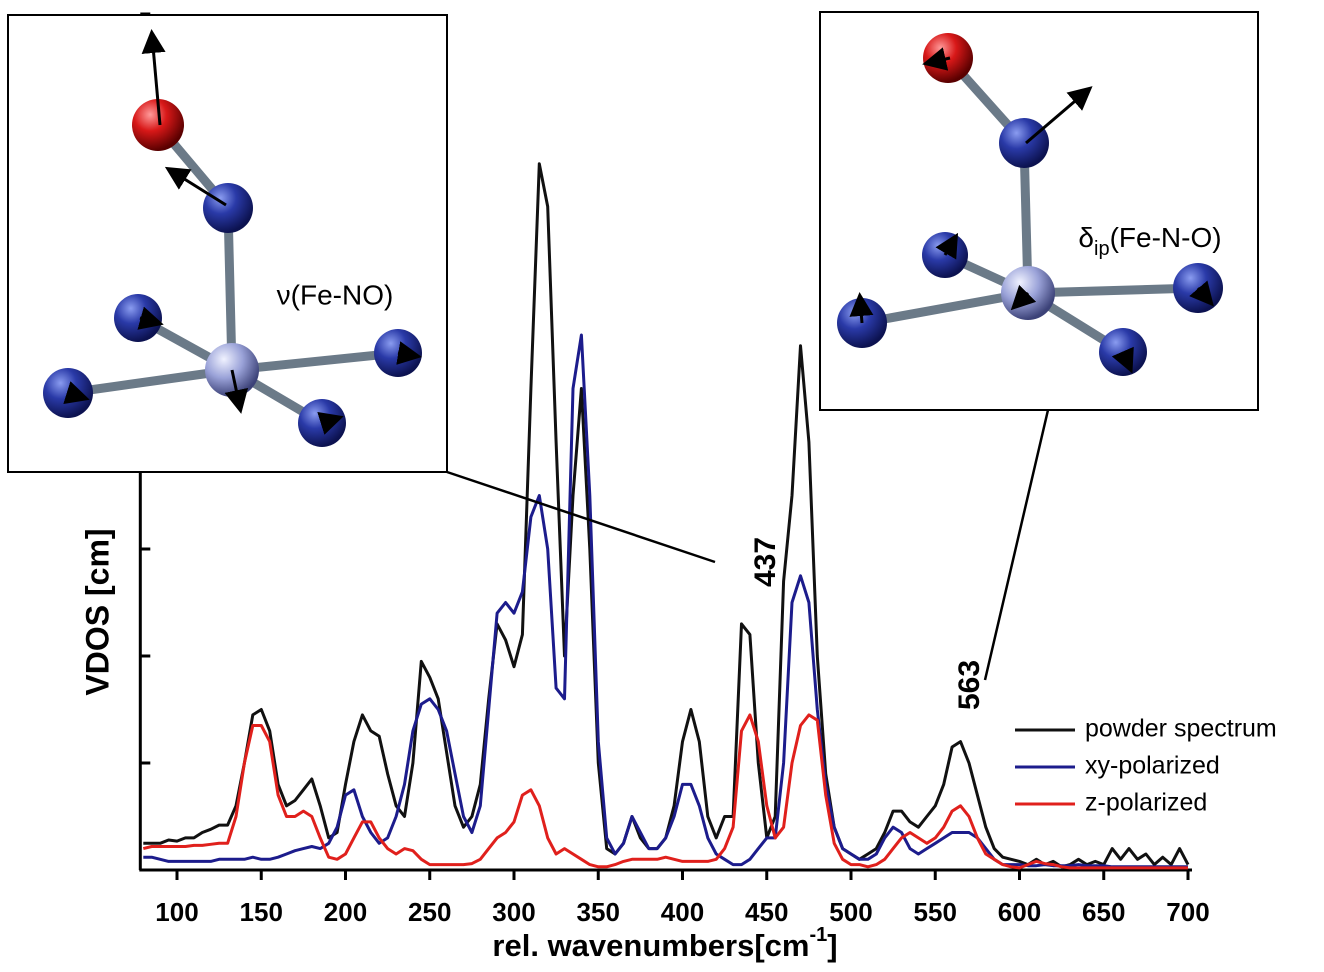  Describe the element at coordinates (1102, 249) in the screenshot. I see `label-subscript: ip` at that location.